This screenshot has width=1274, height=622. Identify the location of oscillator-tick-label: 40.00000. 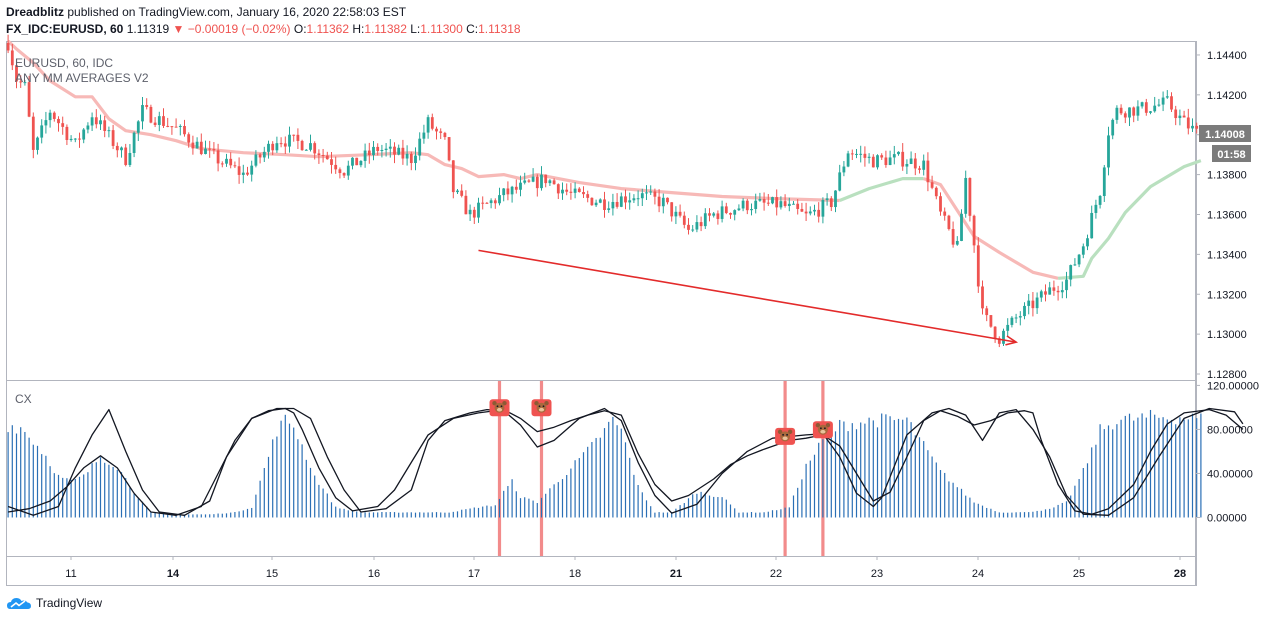
(1230, 474).